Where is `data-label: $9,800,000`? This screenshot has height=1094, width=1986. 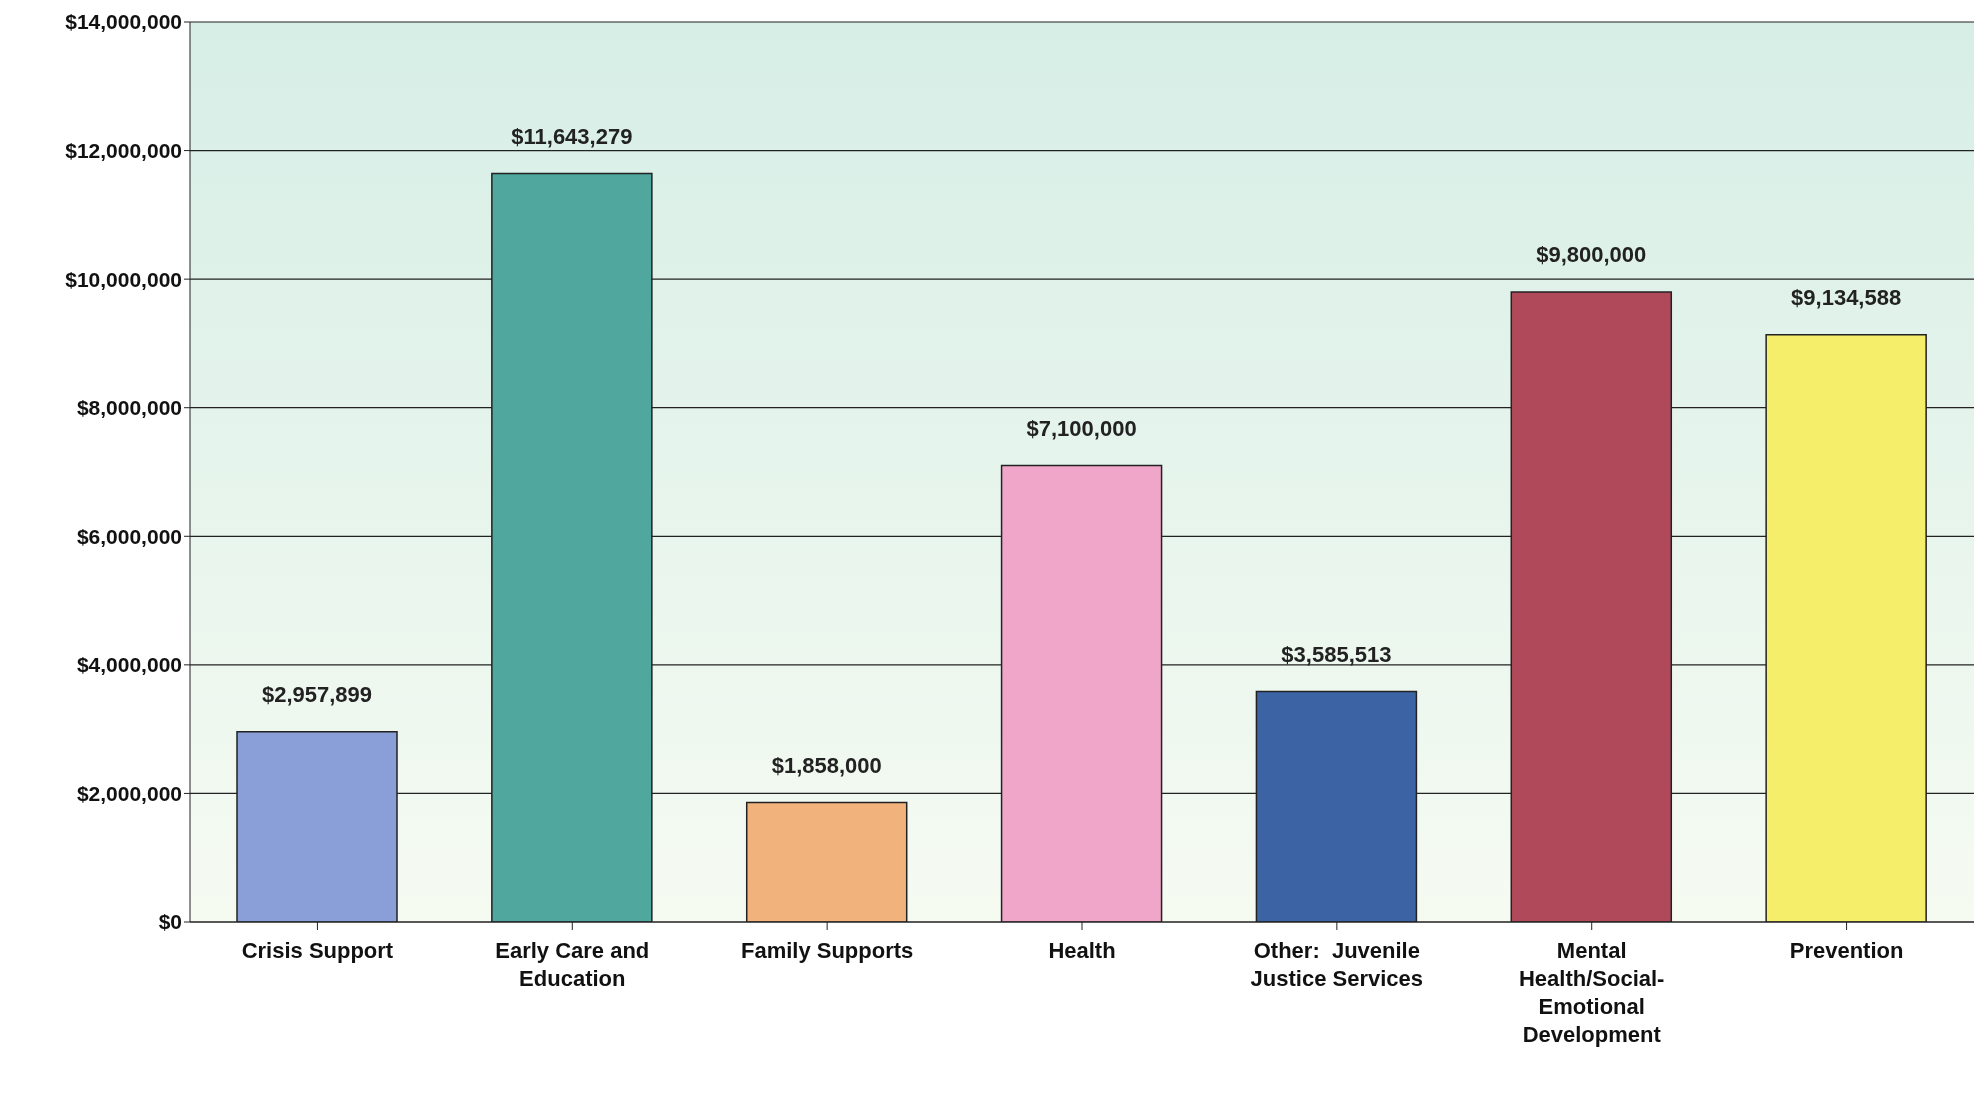
data-label: $9,800,000 is located at coordinates (1591, 254).